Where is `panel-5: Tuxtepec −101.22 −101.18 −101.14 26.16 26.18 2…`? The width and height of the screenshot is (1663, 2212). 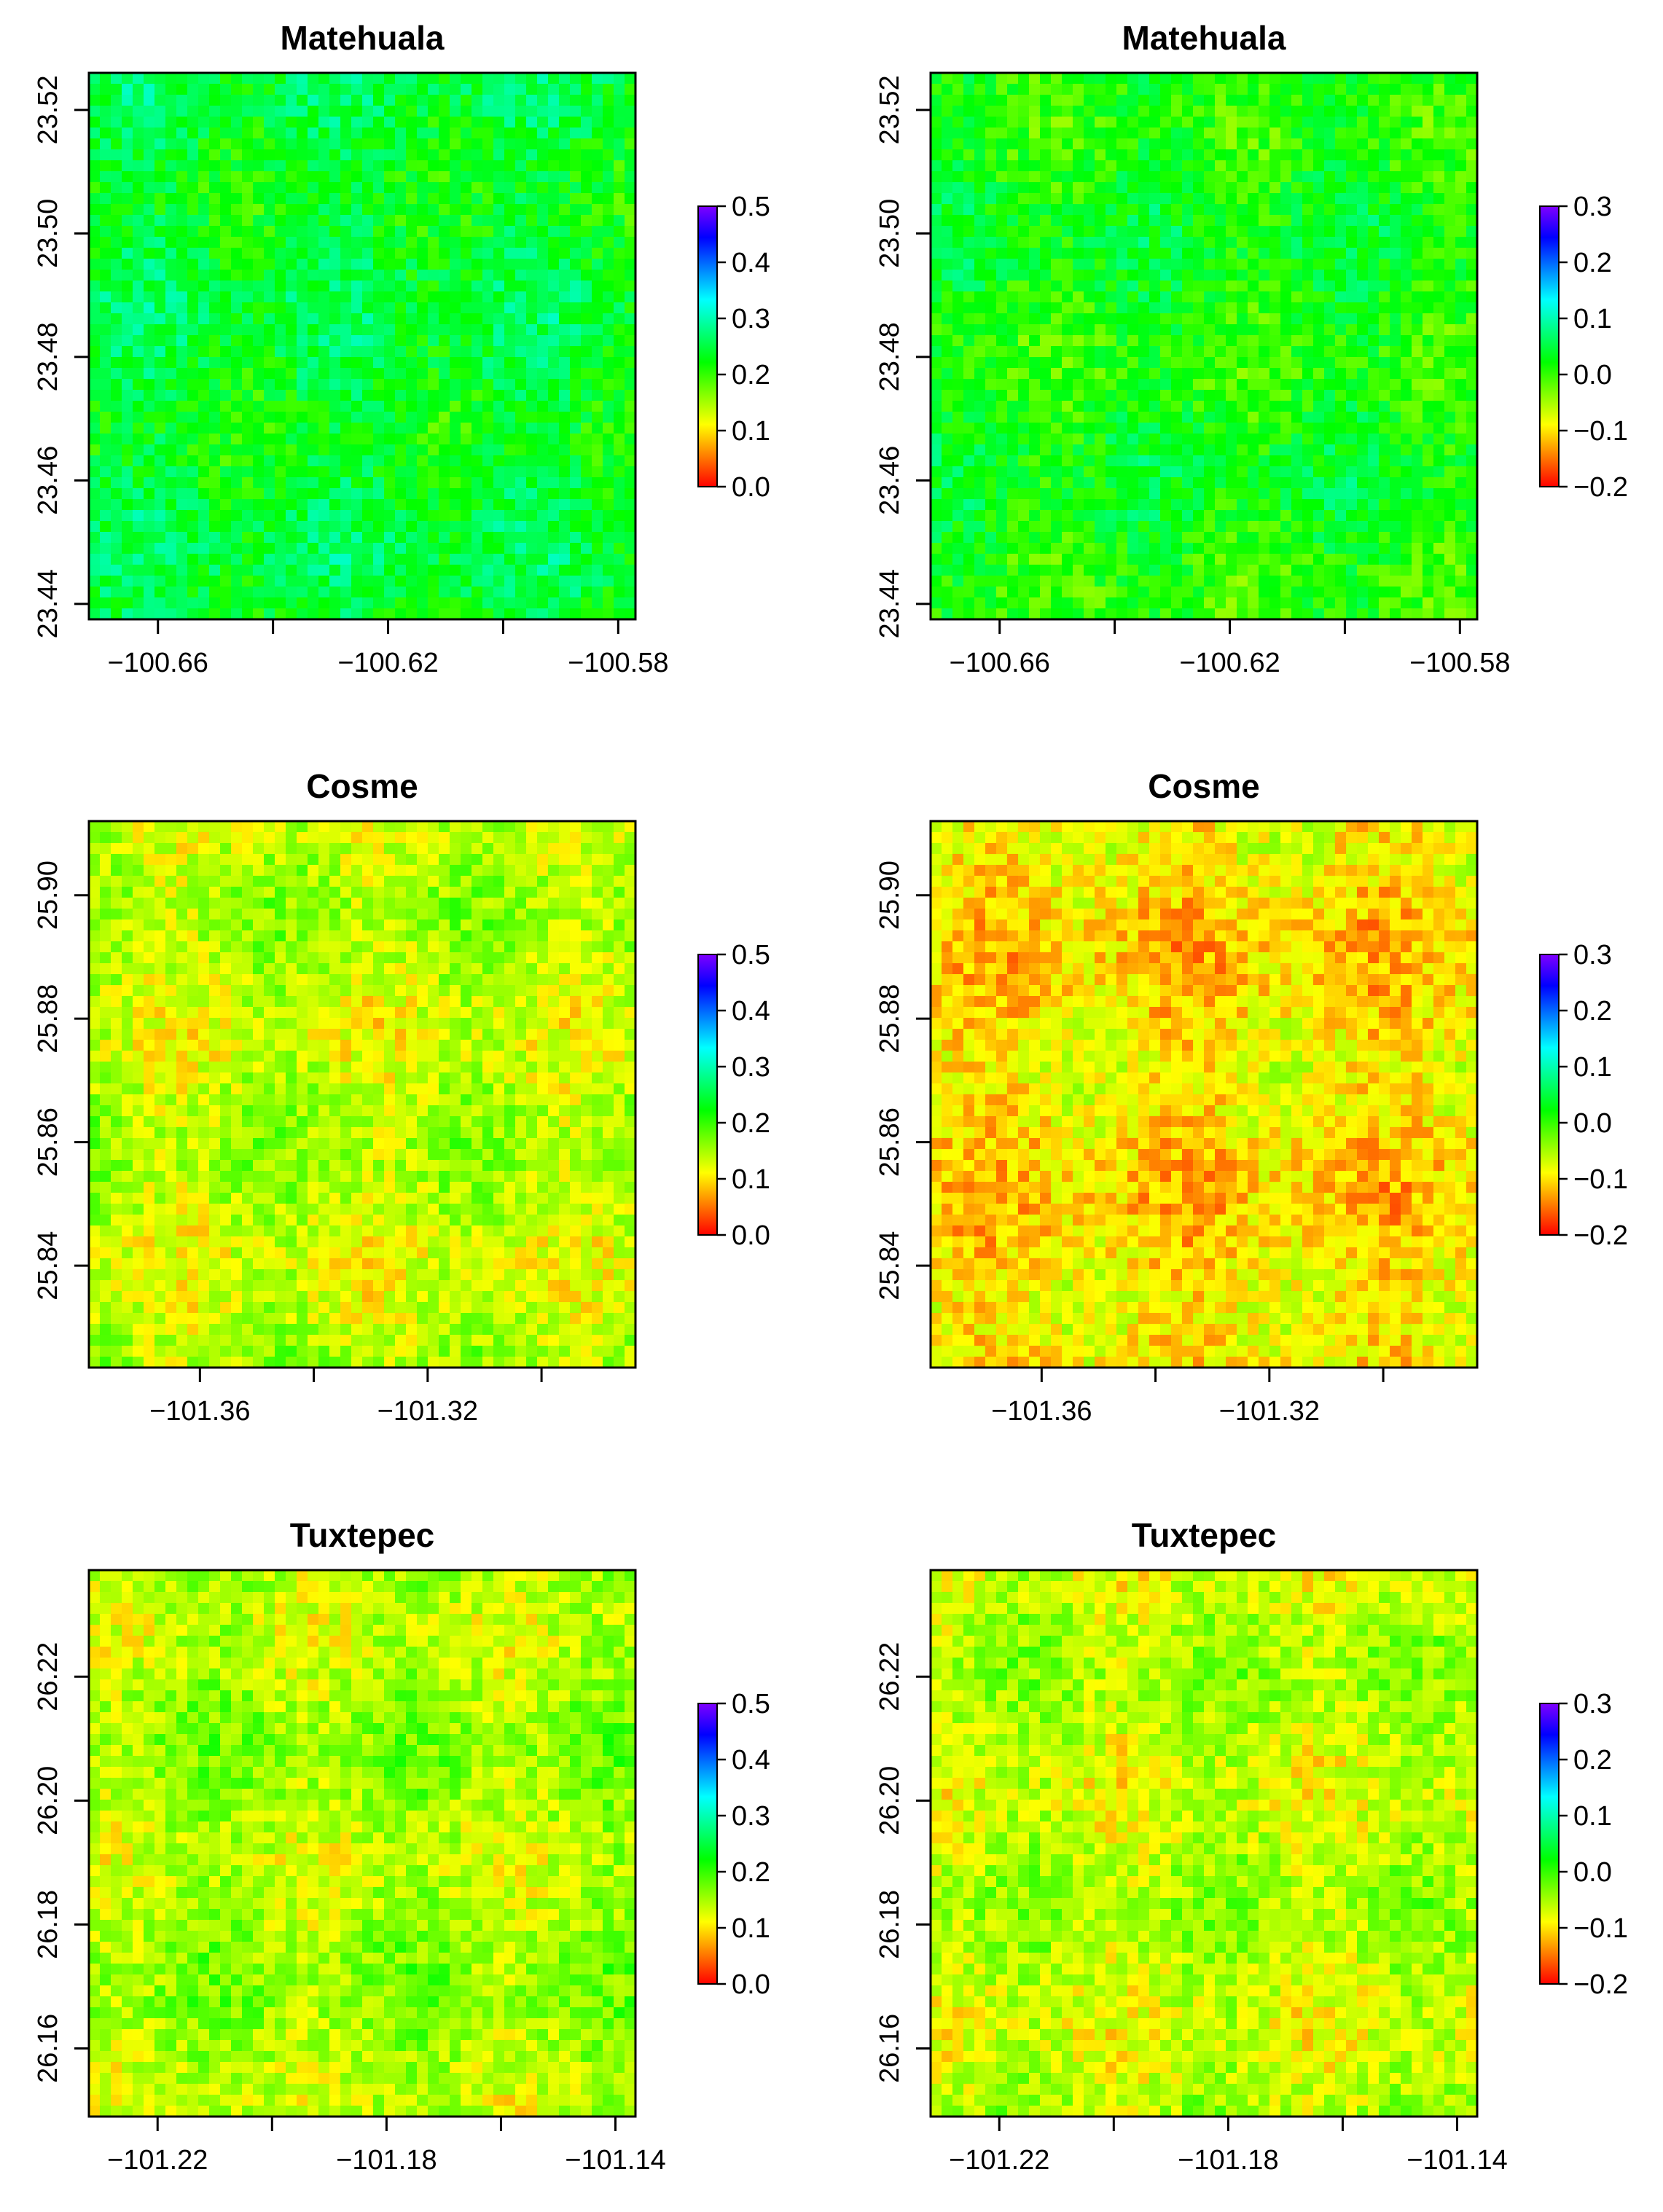
panel-5: Tuxtepec −101.22 −101.18 −101.14 26.16 26.18 2… is located at coordinates (401, 1846).